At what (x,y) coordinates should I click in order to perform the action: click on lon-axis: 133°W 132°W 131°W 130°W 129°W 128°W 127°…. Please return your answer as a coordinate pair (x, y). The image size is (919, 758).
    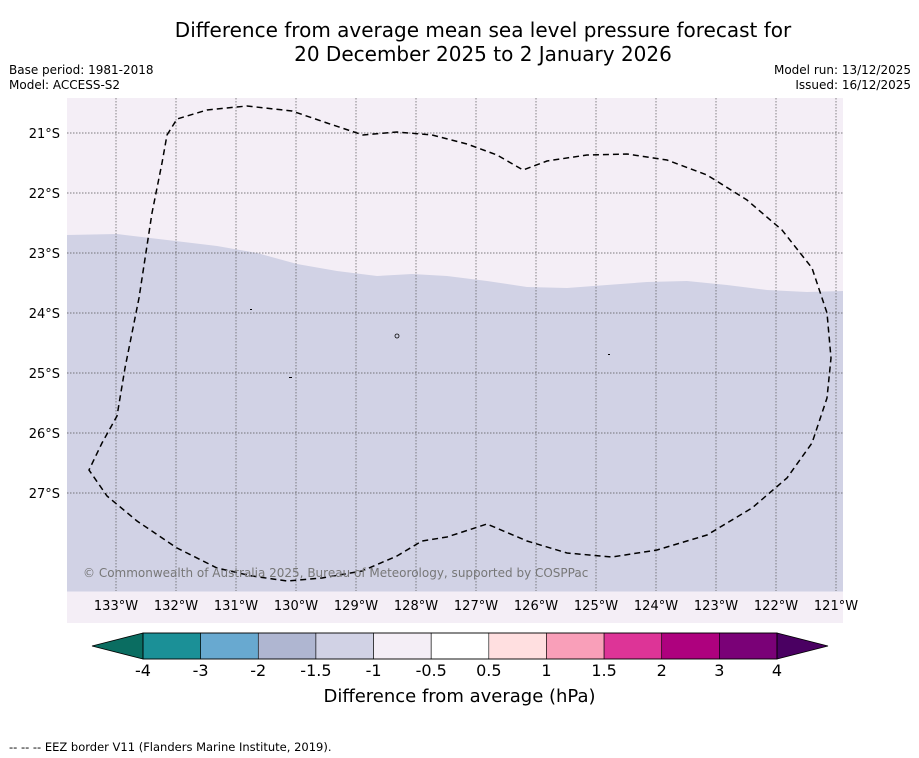
    Looking at the image, I should click on (476, 606).